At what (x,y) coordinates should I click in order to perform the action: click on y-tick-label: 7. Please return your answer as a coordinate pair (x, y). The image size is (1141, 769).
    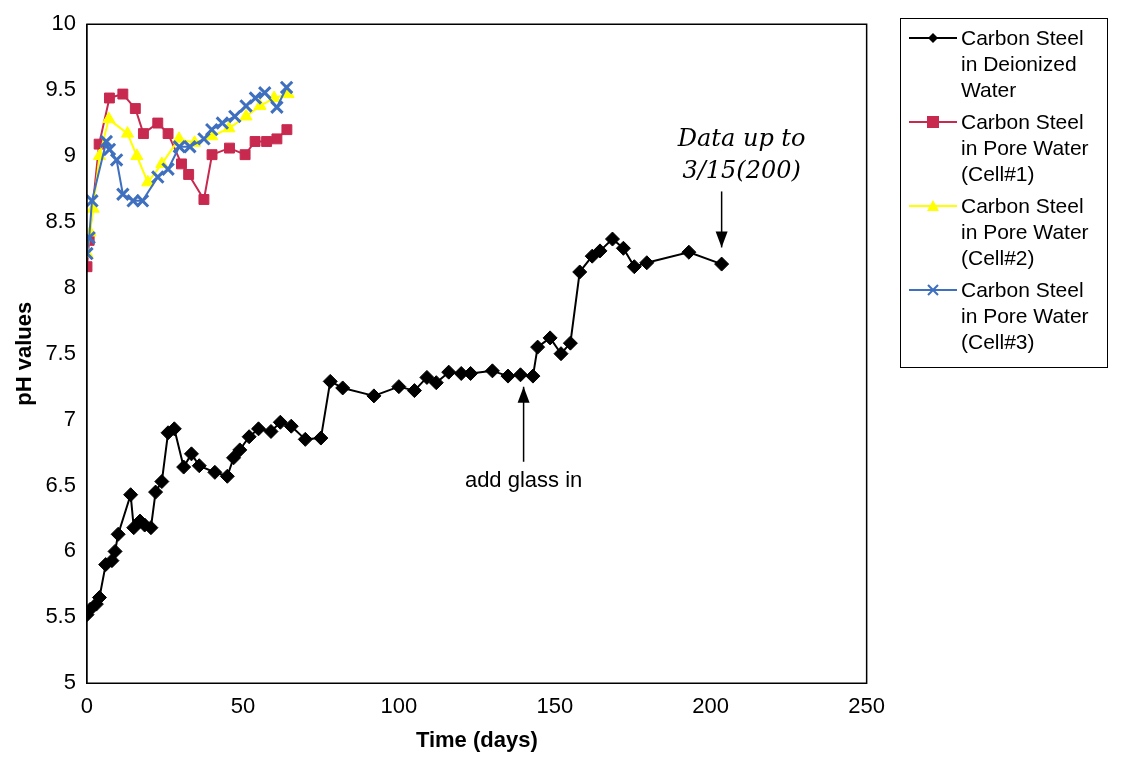
    Looking at the image, I should click on (69, 418).